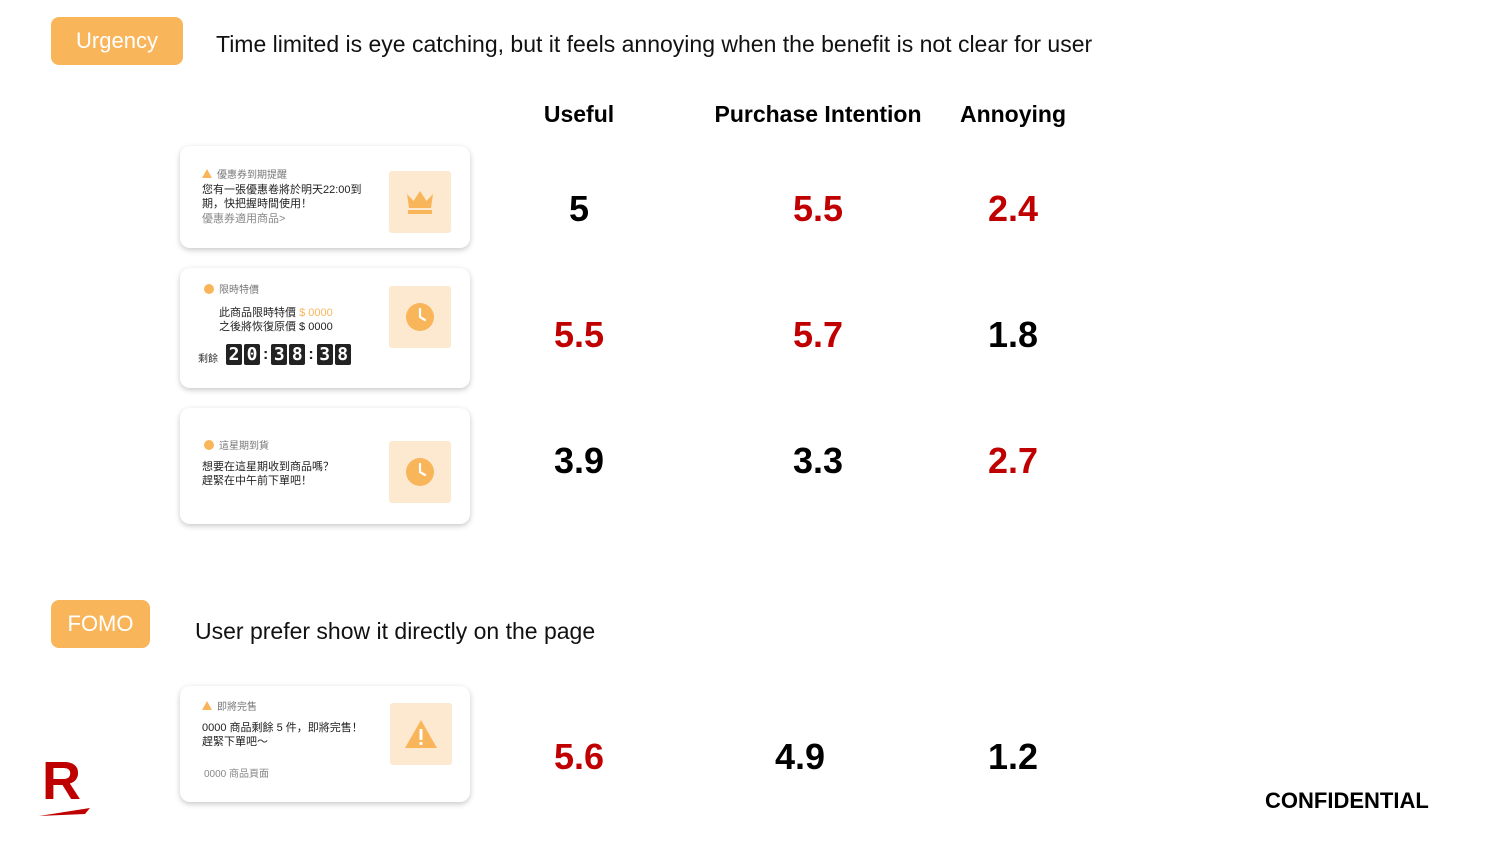 Image resolution: width=1500 pixels, height=850 pixels. I want to click on card-message: 您有一張優惠卷將於明天22:00到 期，快把握時間使用！, so click(282, 197).